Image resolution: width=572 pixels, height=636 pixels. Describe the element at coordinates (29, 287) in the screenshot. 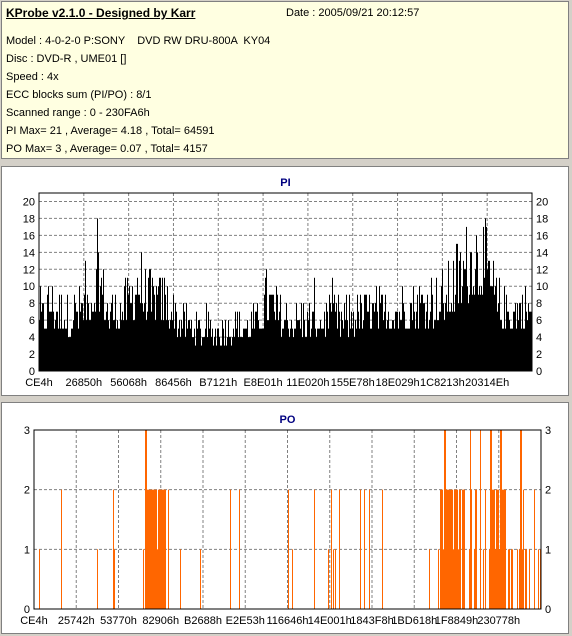

I see `y-tick-label: 10` at that location.